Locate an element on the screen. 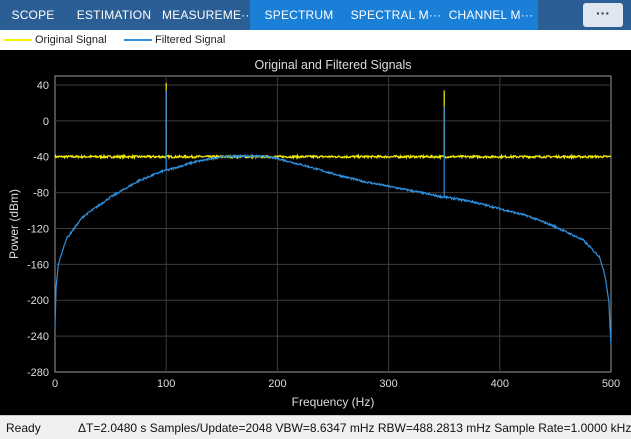 Image resolution: width=631 pixels, height=439 pixels. y-tick-label: 40 is located at coordinates (43, 86).